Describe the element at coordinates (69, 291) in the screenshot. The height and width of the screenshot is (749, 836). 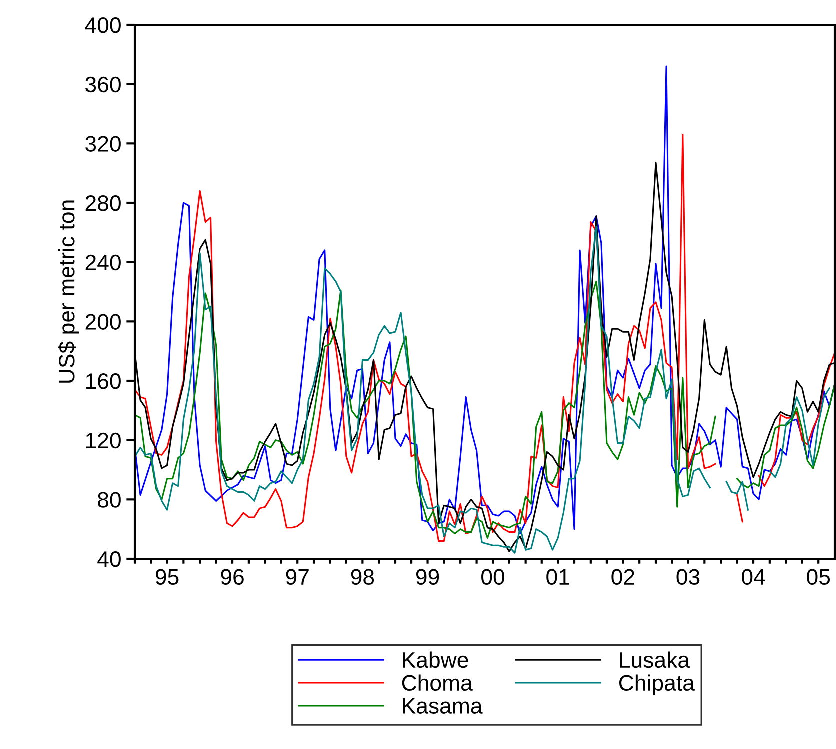
I see `y-axis-title: US$ per metric ton` at that location.